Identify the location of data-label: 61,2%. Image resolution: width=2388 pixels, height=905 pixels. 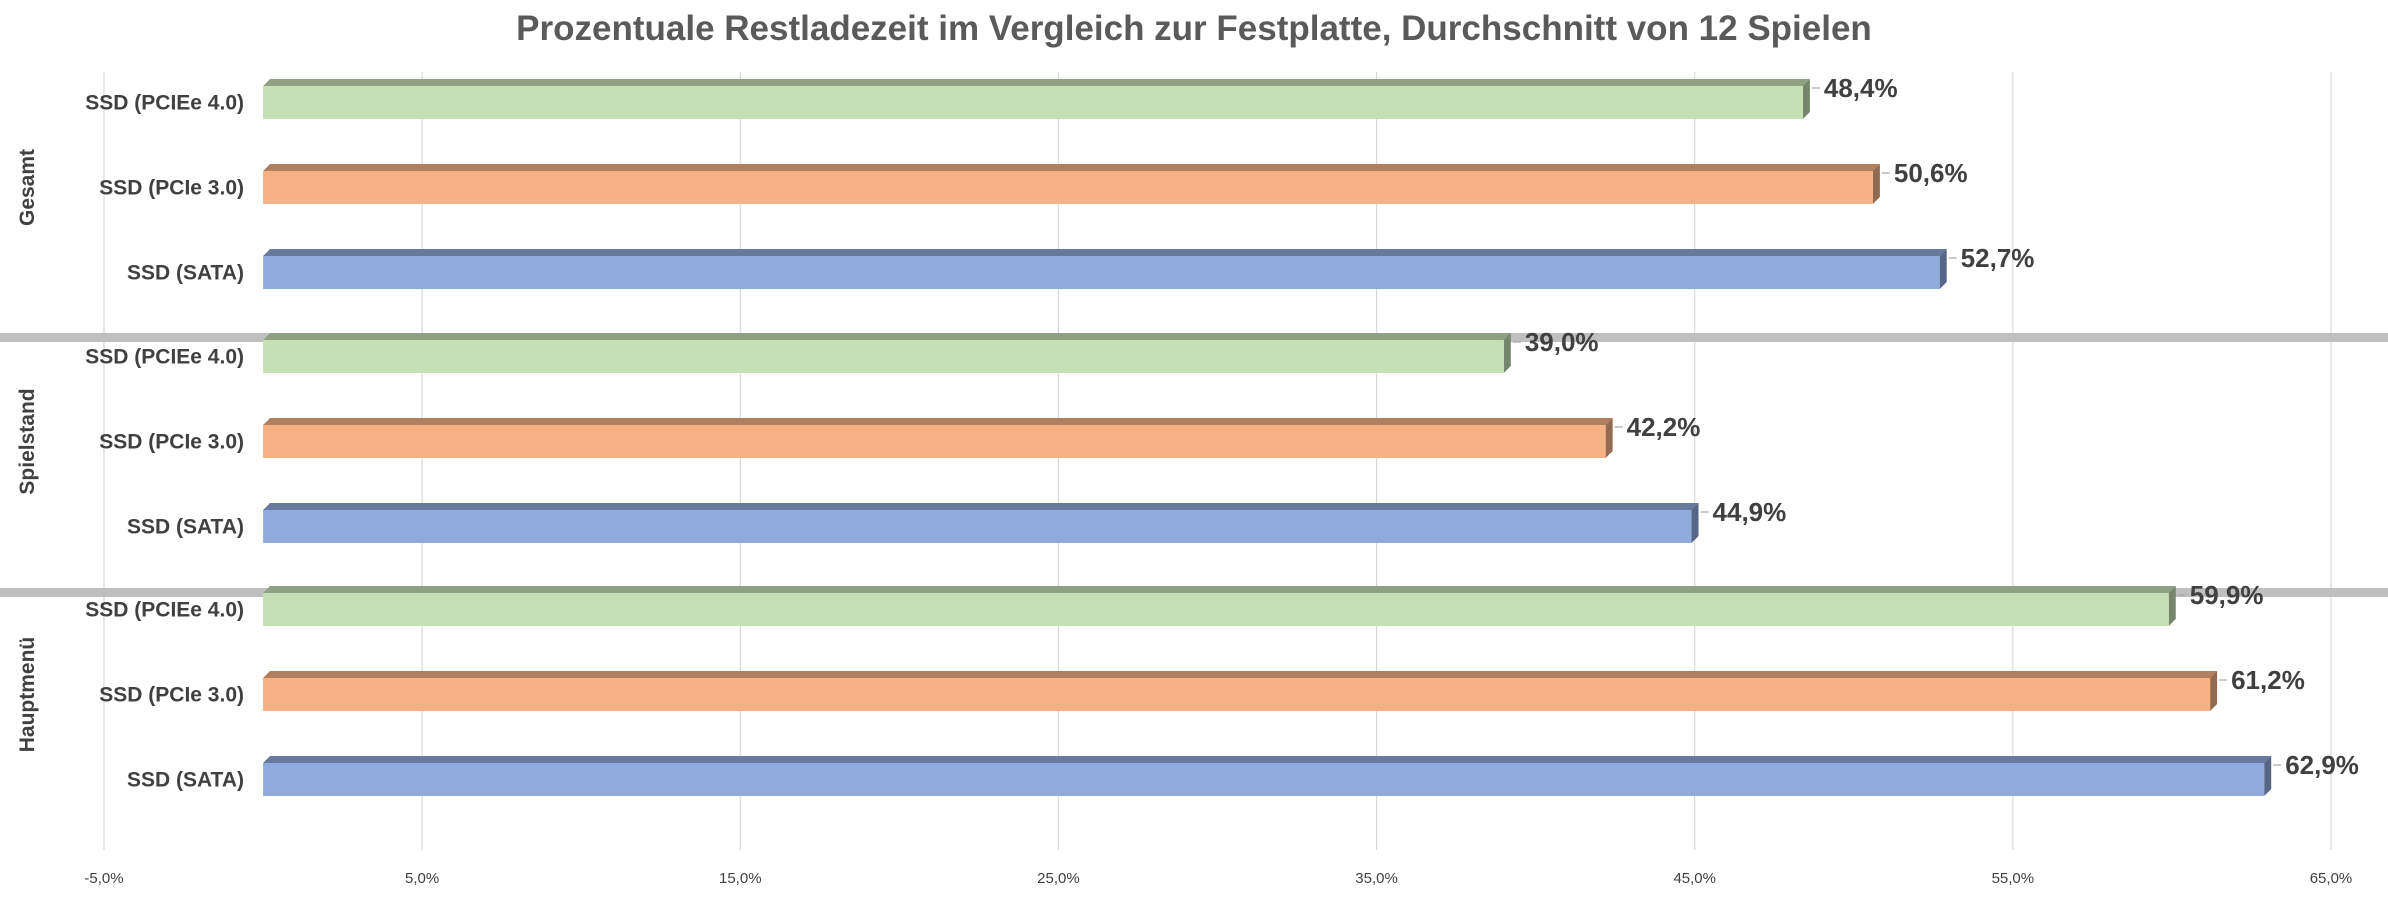
(2268, 680).